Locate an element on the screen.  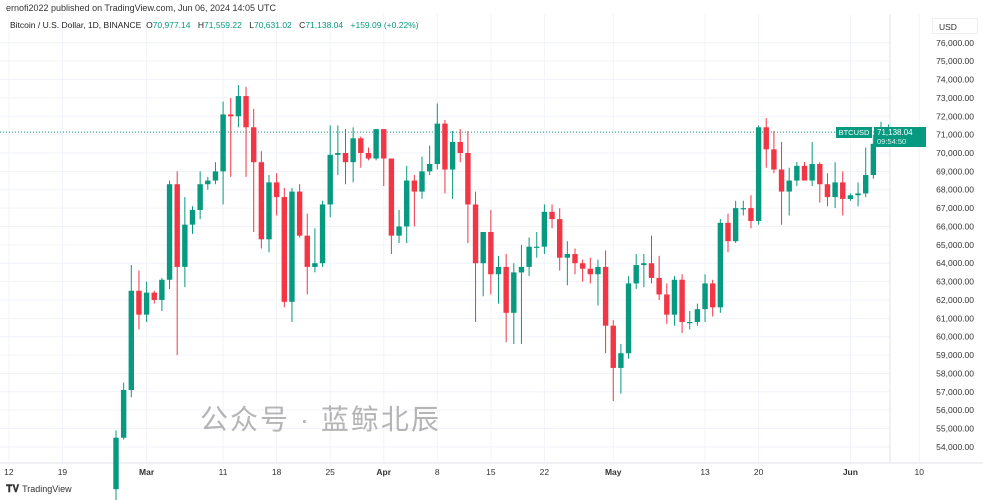
close-label: C is located at coordinates (302, 25).